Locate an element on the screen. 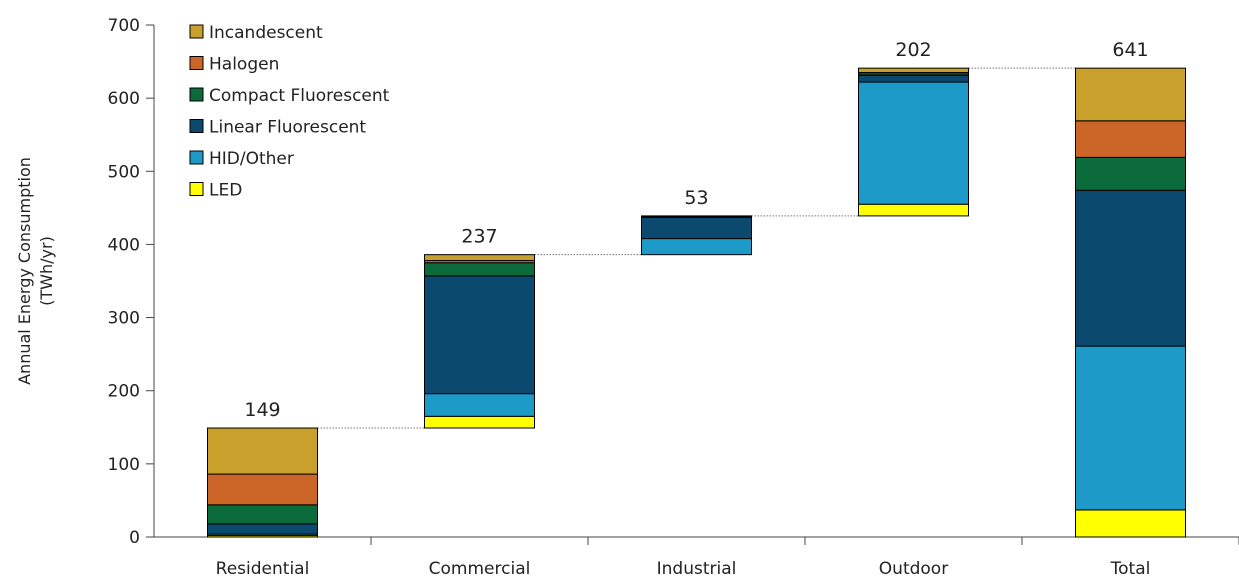 The height and width of the screenshot is (578, 1239). y-tick-label: 0 is located at coordinates (134, 538).